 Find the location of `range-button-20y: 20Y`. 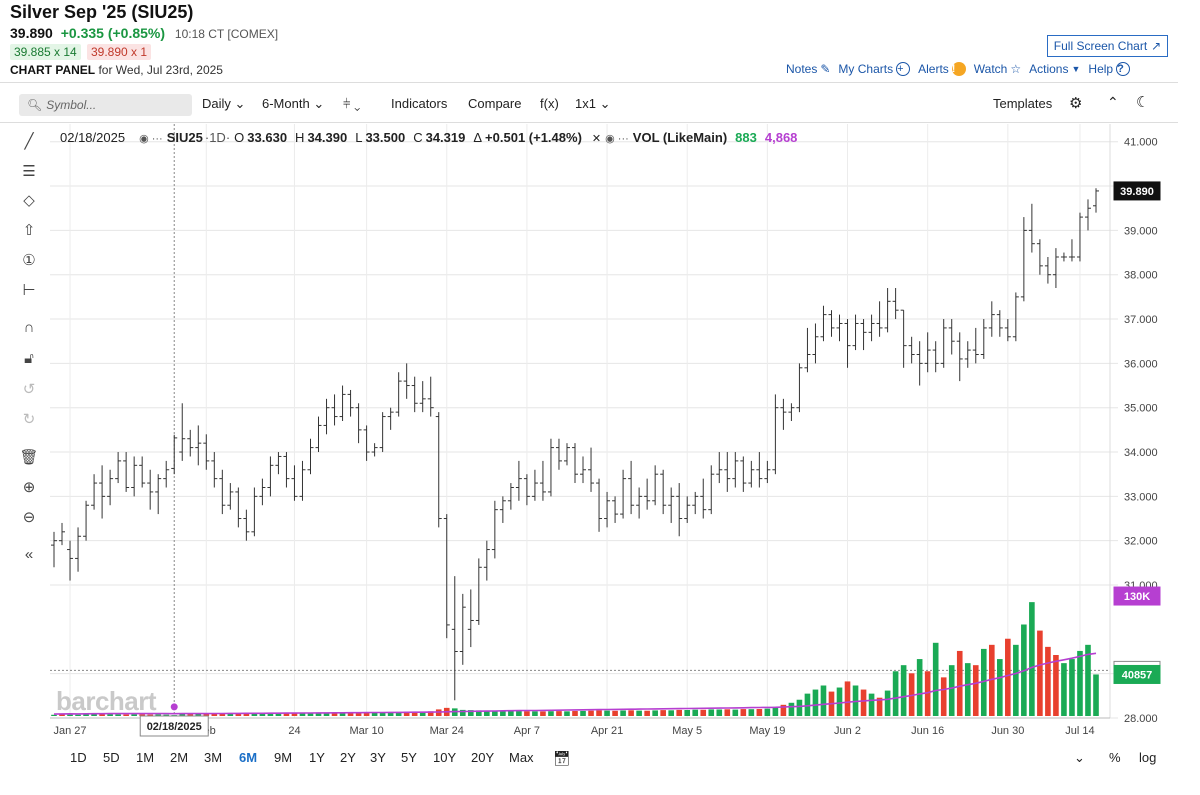

range-button-20y: 20Y is located at coordinates (483, 757).